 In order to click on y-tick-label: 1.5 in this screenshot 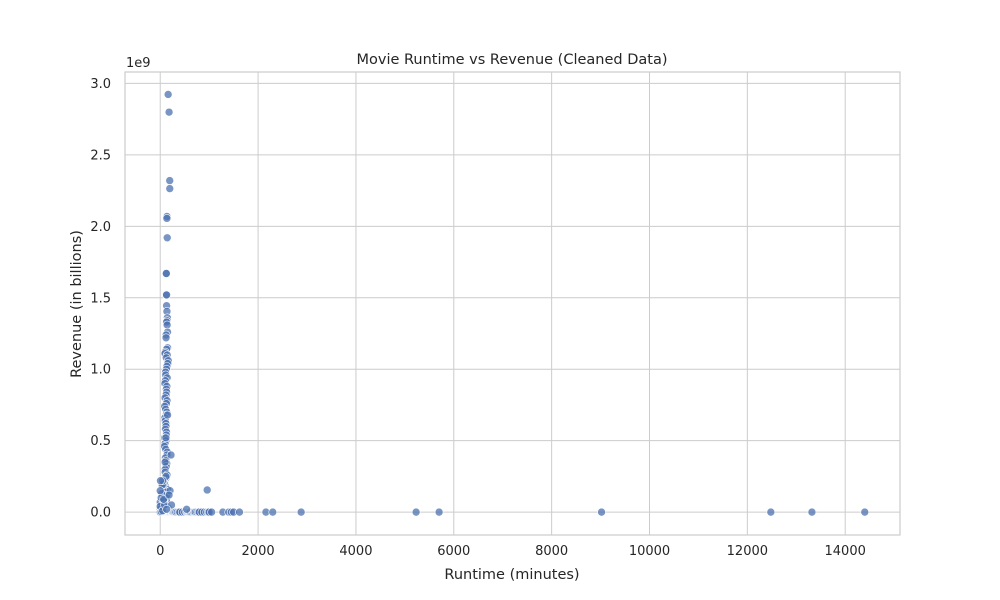, I will do `click(100, 298)`.